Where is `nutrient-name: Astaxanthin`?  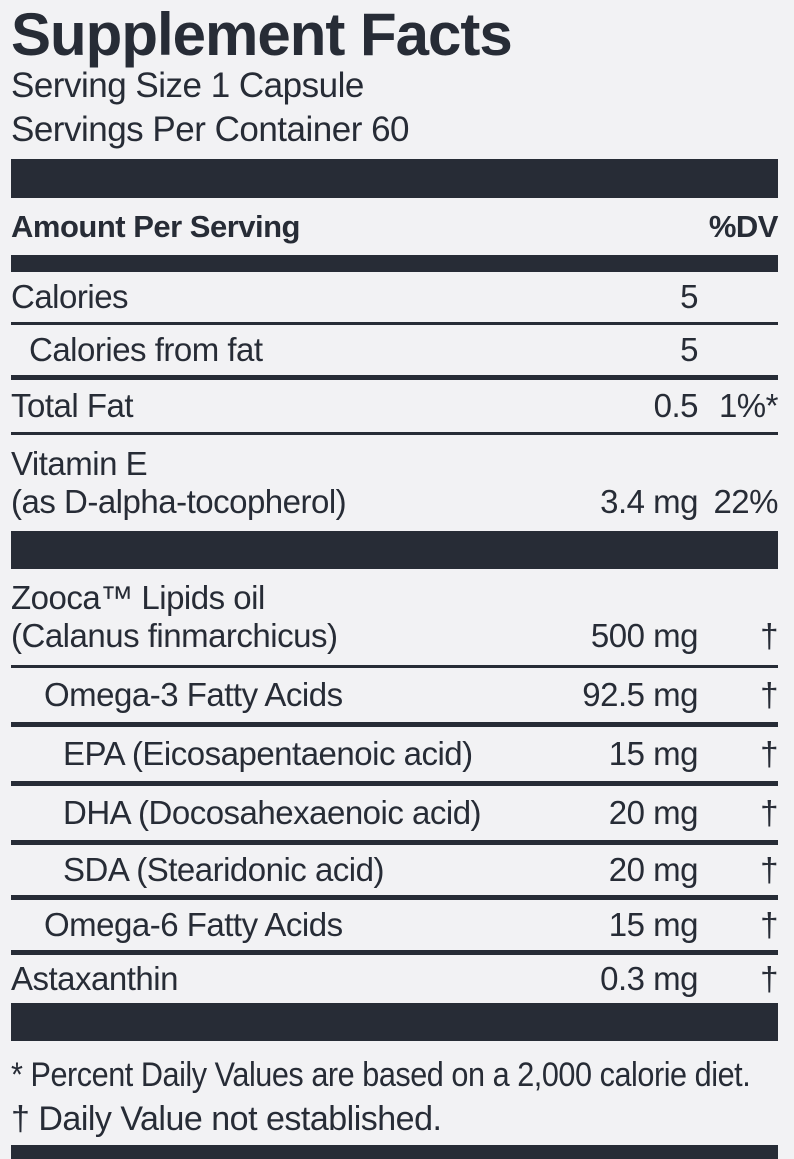 nutrient-name: Astaxanthin is located at coordinates (94, 978).